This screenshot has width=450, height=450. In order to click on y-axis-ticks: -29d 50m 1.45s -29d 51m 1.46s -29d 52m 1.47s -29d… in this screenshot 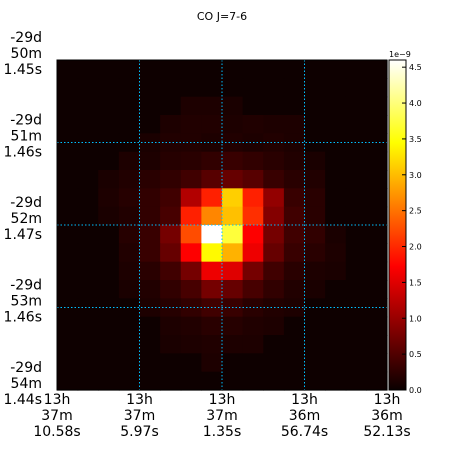, I will do `click(23, 219)`.